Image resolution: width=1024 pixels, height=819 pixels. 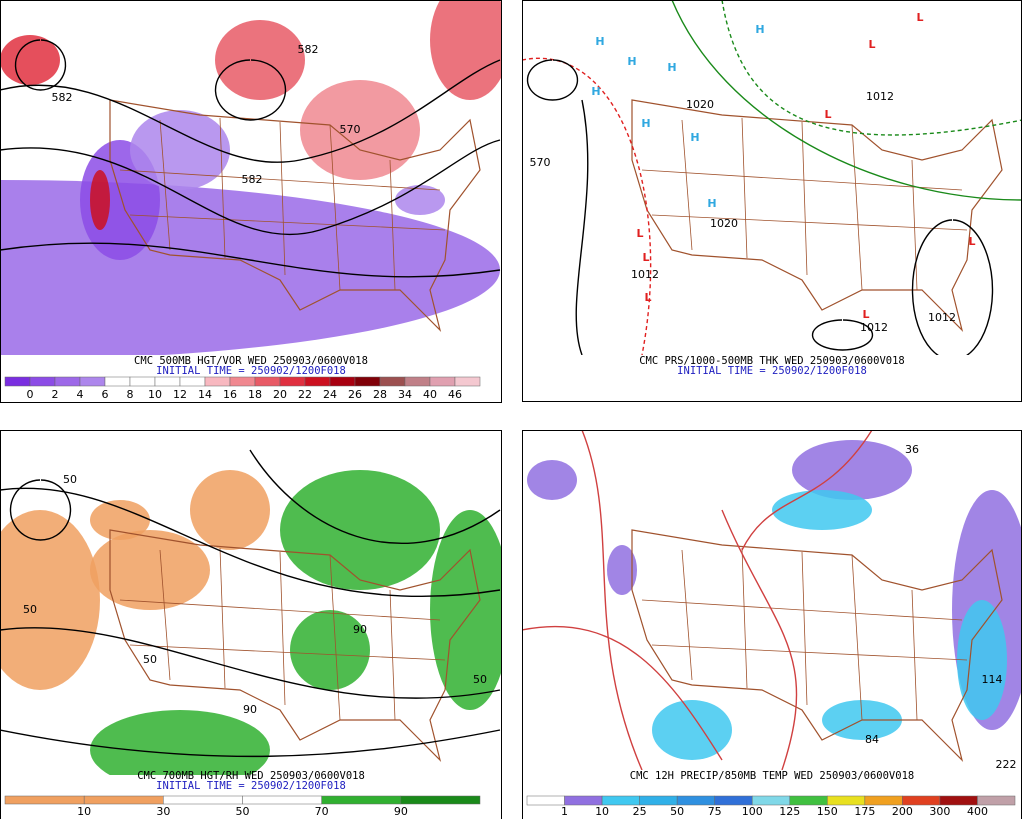 I want to click on colorbar-label: 24, so click(x=330, y=394).